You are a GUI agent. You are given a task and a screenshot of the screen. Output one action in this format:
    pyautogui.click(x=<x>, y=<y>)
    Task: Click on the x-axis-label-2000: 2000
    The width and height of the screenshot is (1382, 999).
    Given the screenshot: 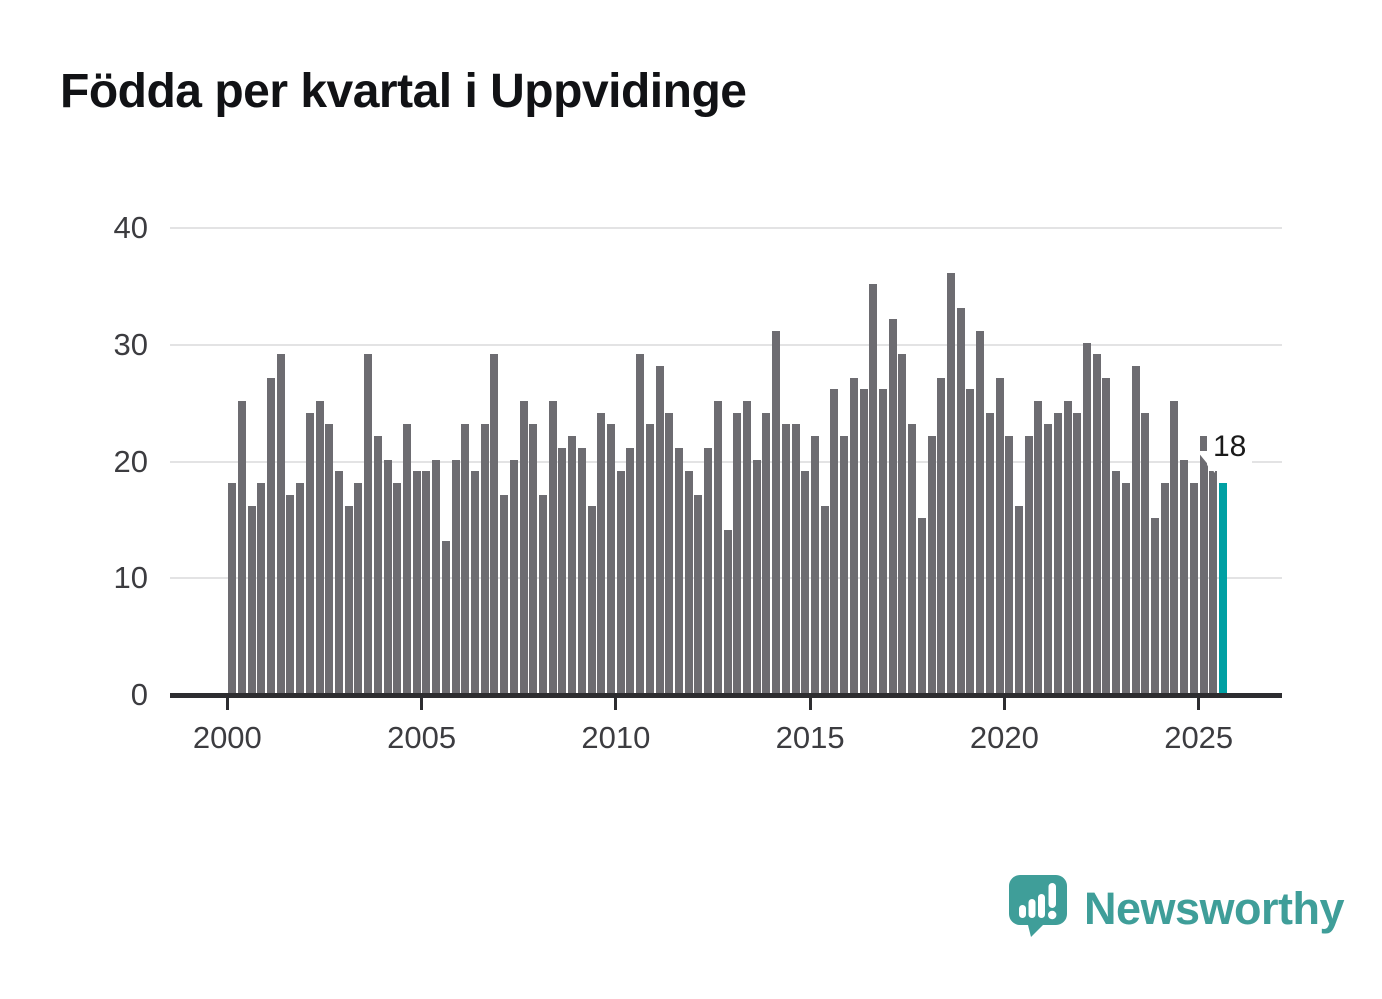 What is the action you would take?
    pyautogui.click(x=227, y=737)
    